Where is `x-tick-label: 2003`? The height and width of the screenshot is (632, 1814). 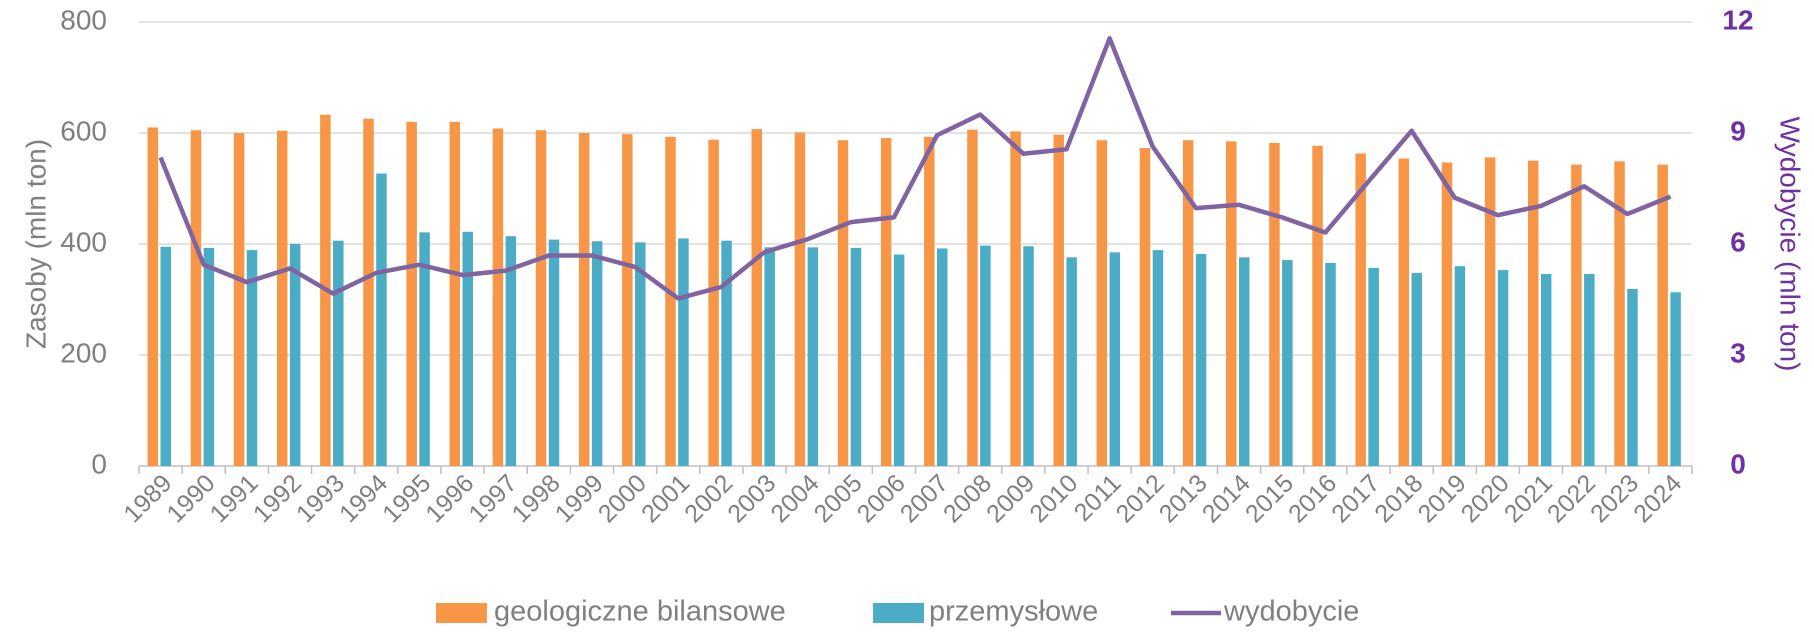
x-tick-label: 2003 is located at coordinates (751, 498).